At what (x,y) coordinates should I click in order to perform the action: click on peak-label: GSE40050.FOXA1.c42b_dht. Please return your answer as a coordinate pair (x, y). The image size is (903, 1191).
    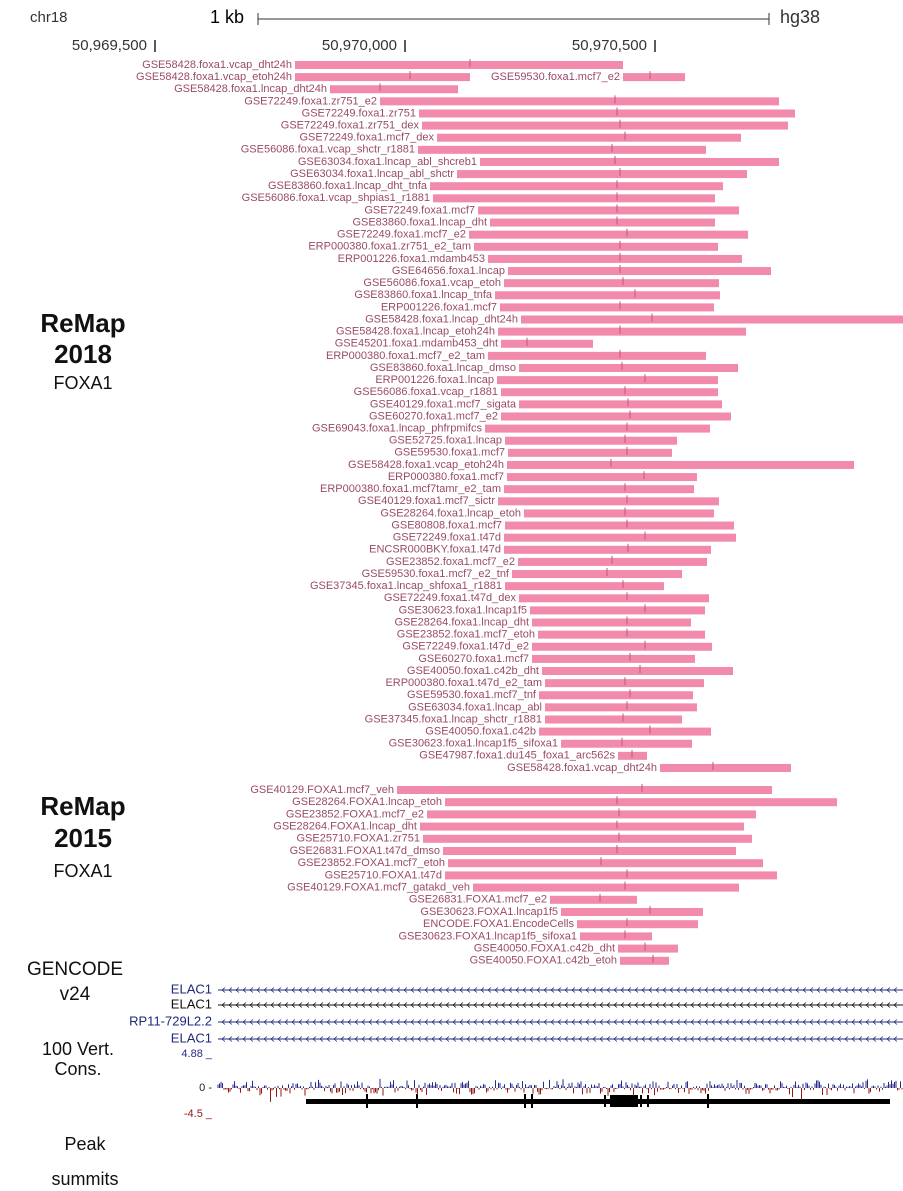
    Looking at the image, I should click on (544, 949).